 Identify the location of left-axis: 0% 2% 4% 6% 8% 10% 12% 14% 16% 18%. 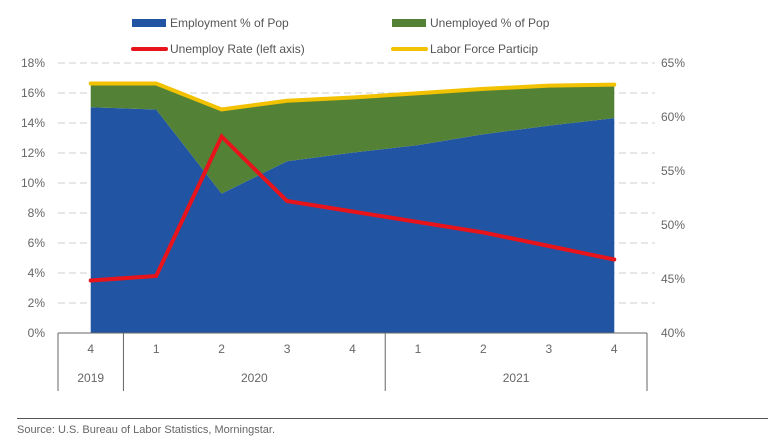
(33, 198).